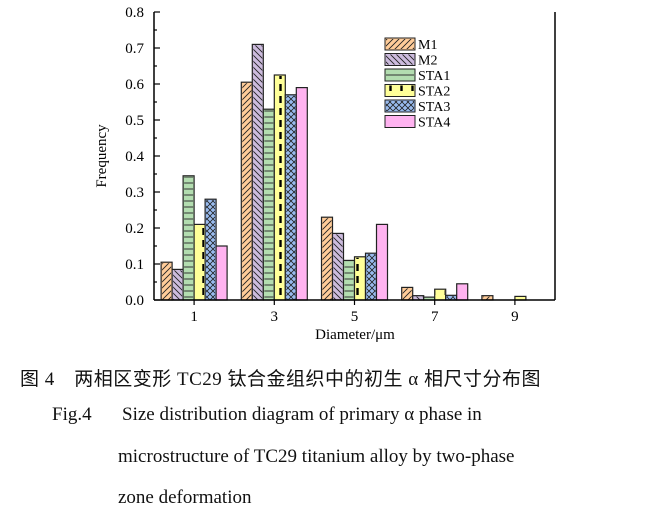 This screenshot has width=654, height=518. Describe the element at coordinates (427, 61) in the screenshot. I see `legend-label-m2: M2` at that location.